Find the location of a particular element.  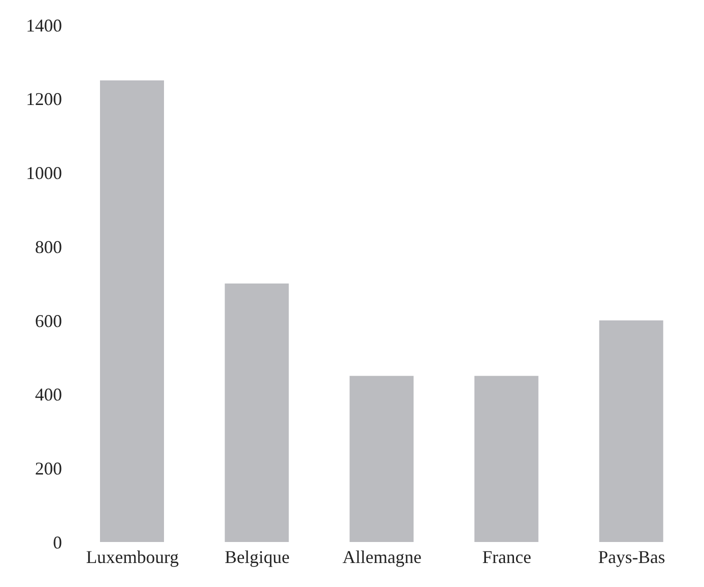

y-tick-label: 1400 is located at coordinates (44, 25).